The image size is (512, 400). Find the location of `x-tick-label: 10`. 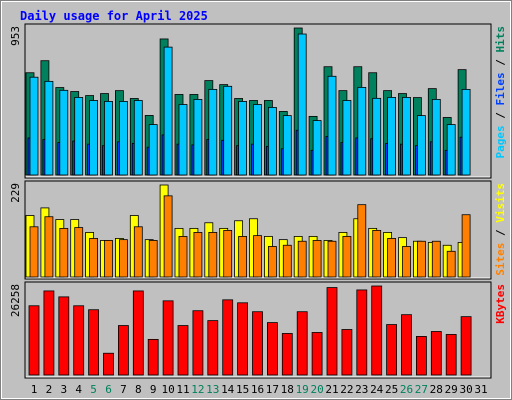

x-tick-label: 10 is located at coordinates (167, 389).